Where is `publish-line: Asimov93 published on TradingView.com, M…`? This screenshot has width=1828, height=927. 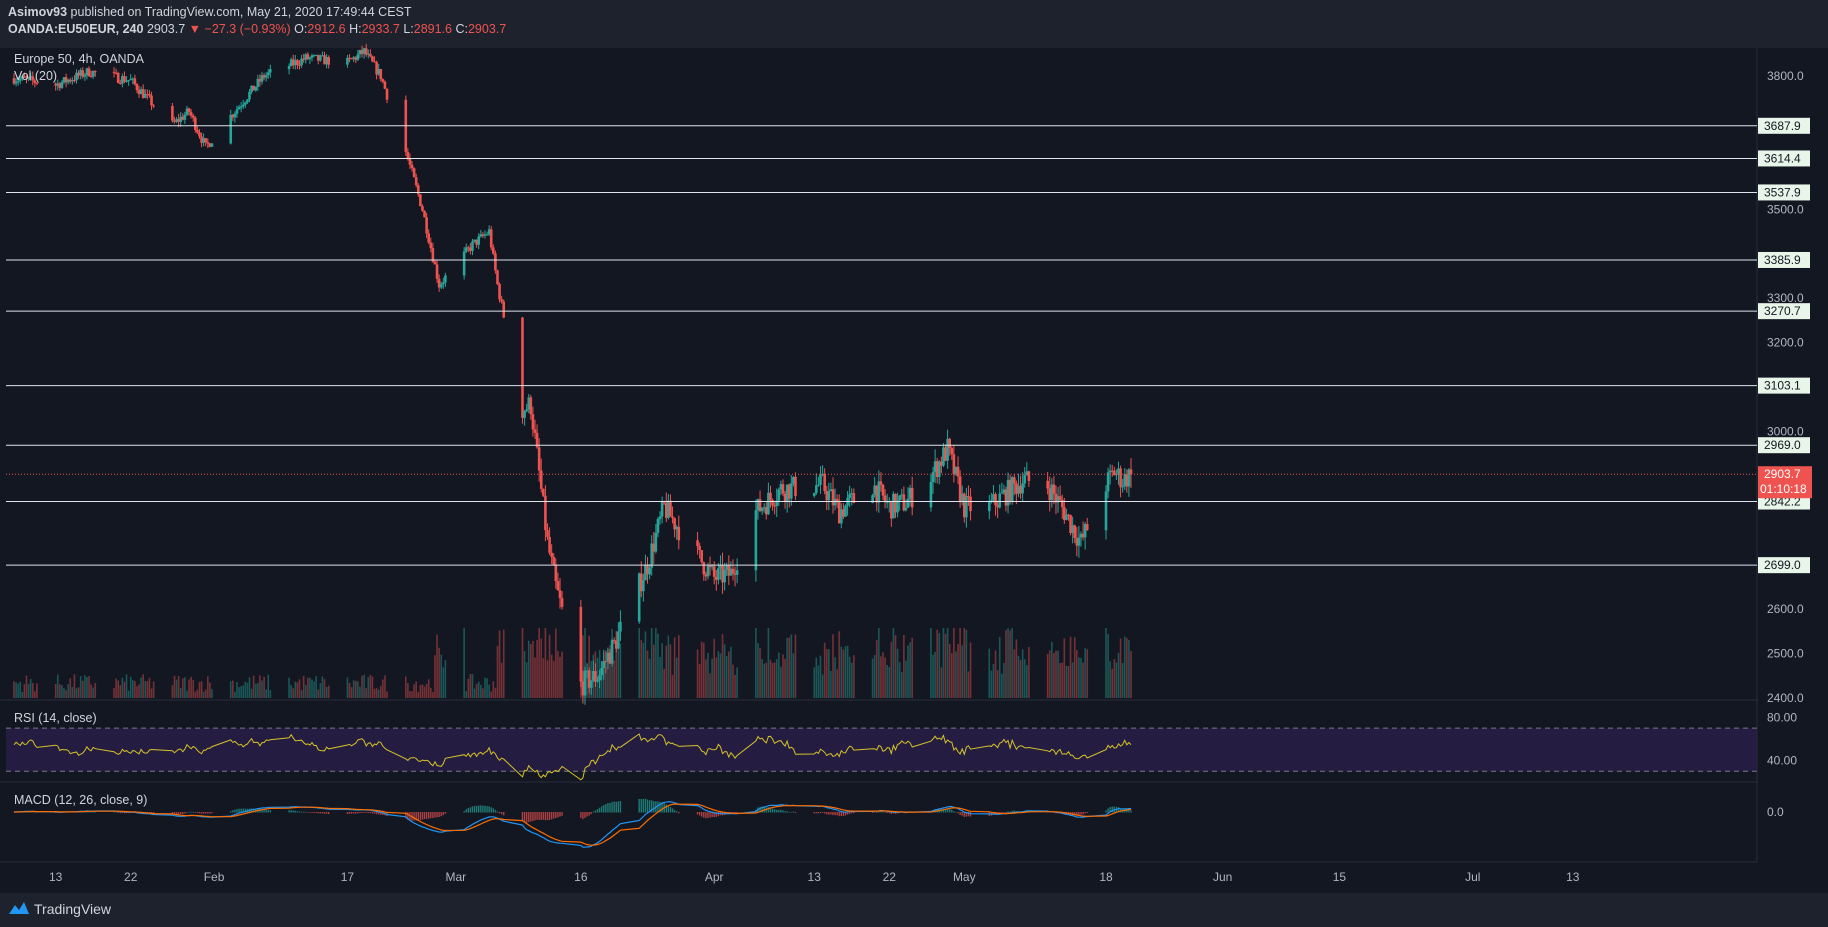 publish-line: Asimov93 published on TradingView.com, M… is located at coordinates (210, 12).